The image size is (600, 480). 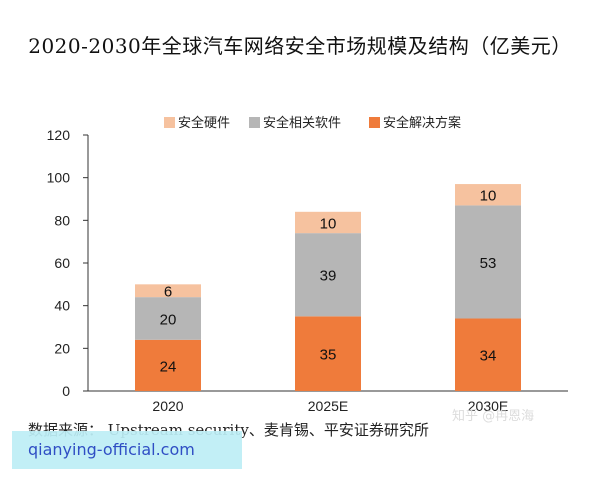 I want to click on data-label: 24, so click(x=168, y=366).